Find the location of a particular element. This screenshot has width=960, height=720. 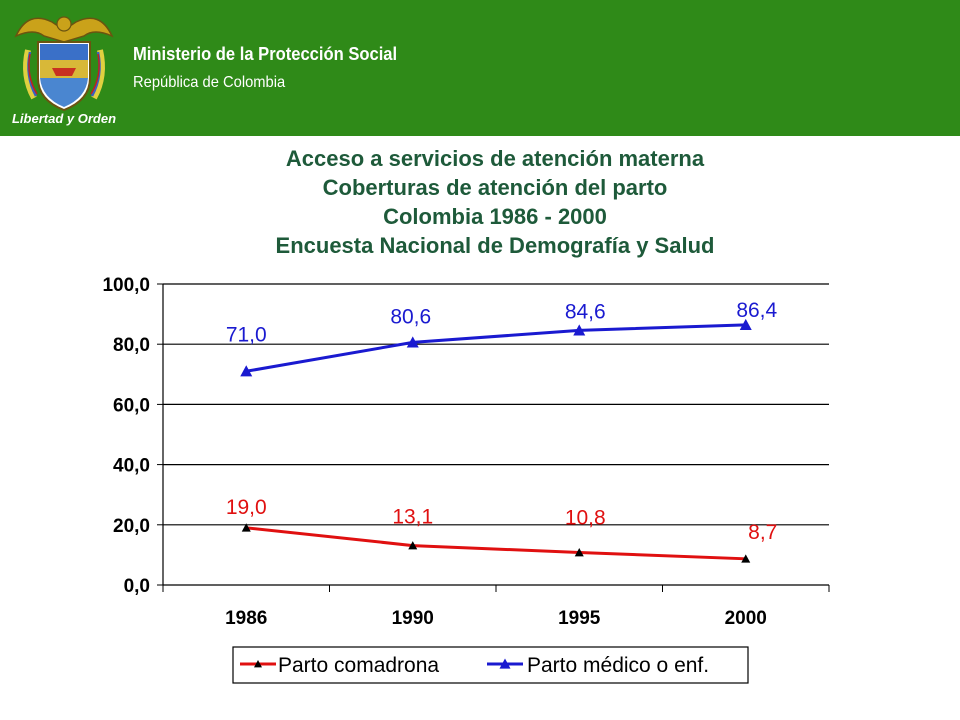

title-line-2: Coberturas de atención del parto is located at coordinates (495, 187).